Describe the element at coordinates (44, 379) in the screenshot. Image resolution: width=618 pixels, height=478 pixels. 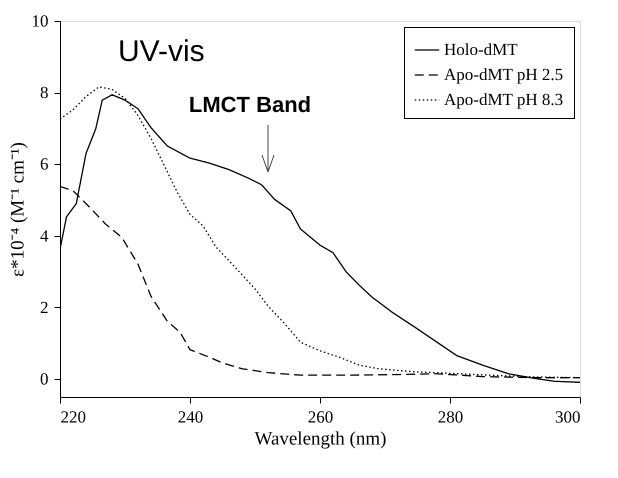
I see `y-tick-label: 0` at that location.